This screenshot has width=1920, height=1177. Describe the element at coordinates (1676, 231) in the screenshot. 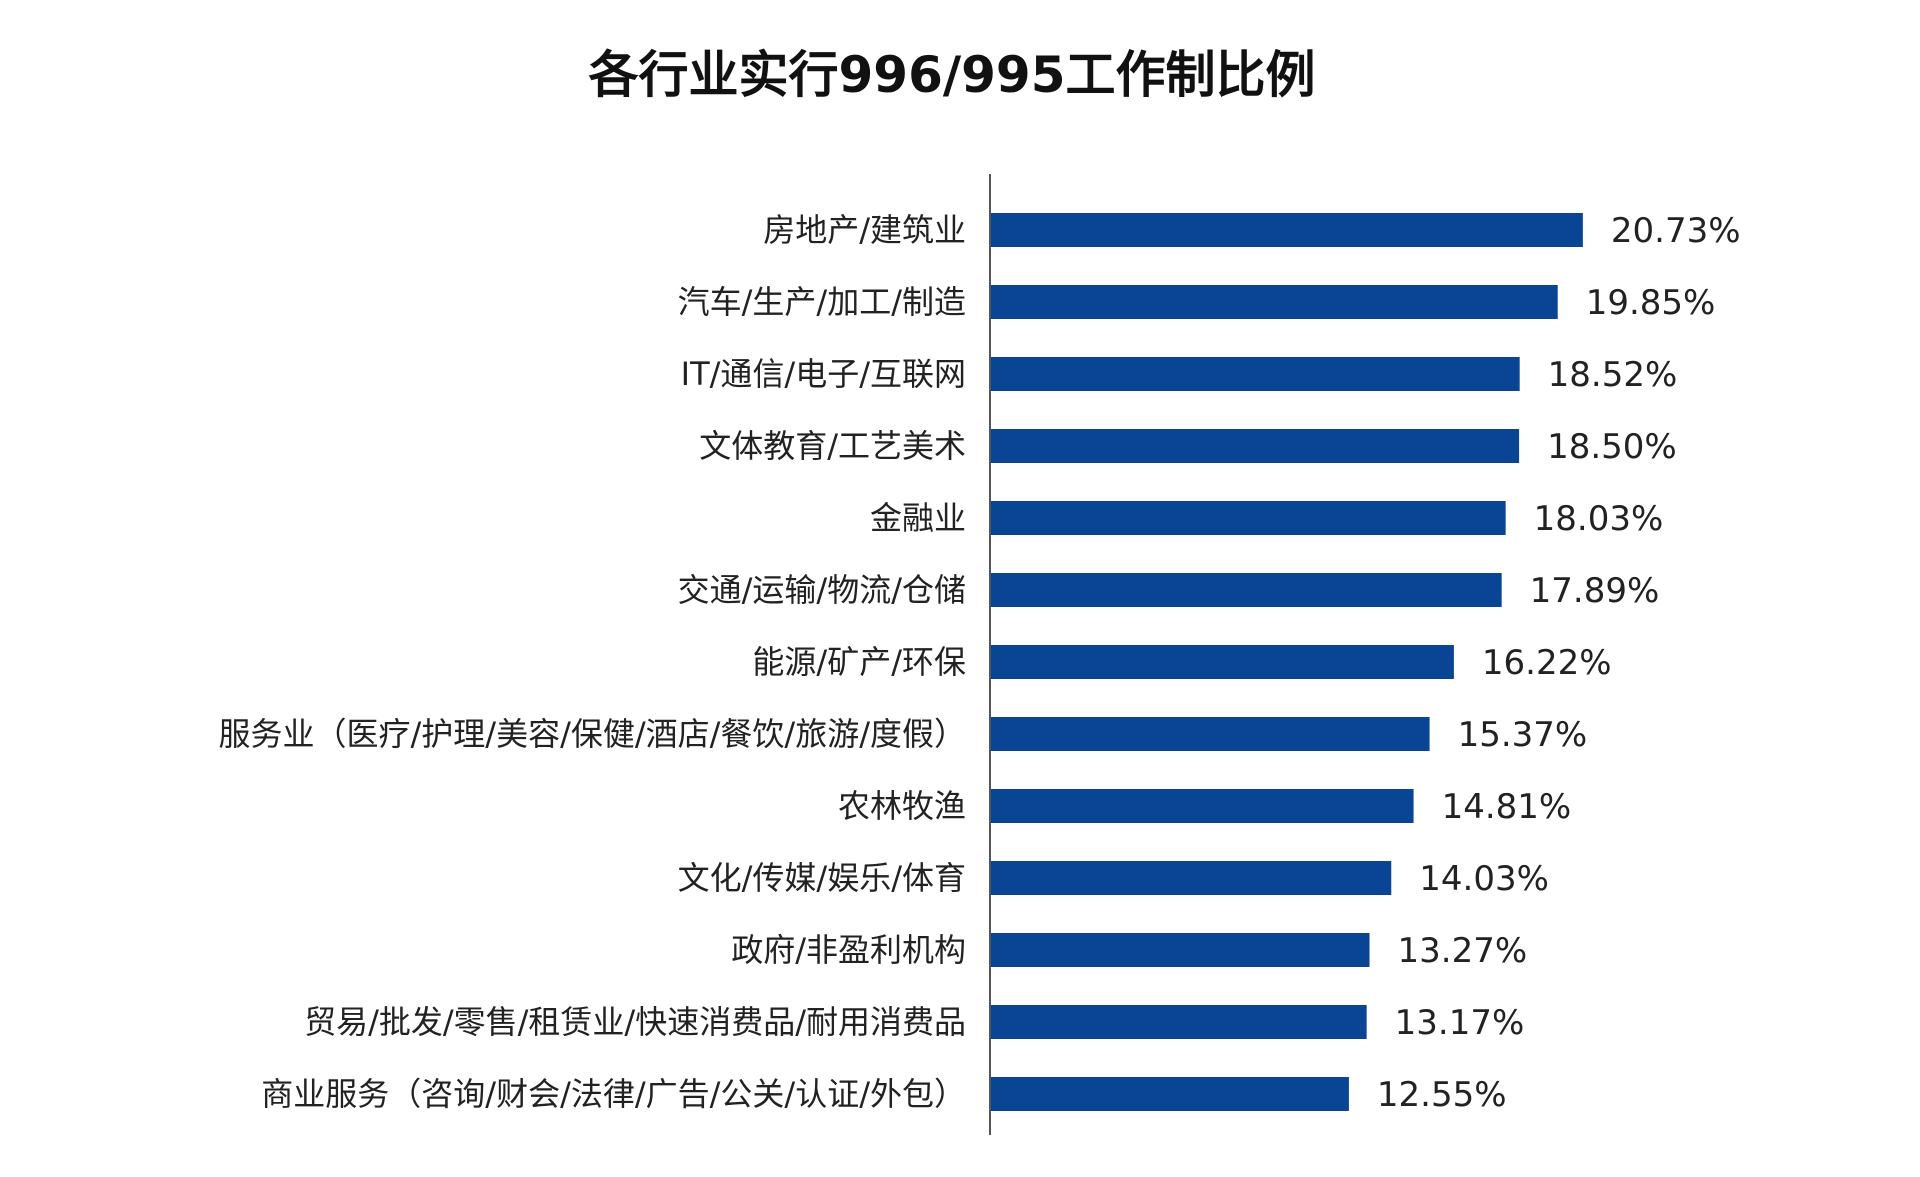

I see `value-label: 20.73%` at that location.